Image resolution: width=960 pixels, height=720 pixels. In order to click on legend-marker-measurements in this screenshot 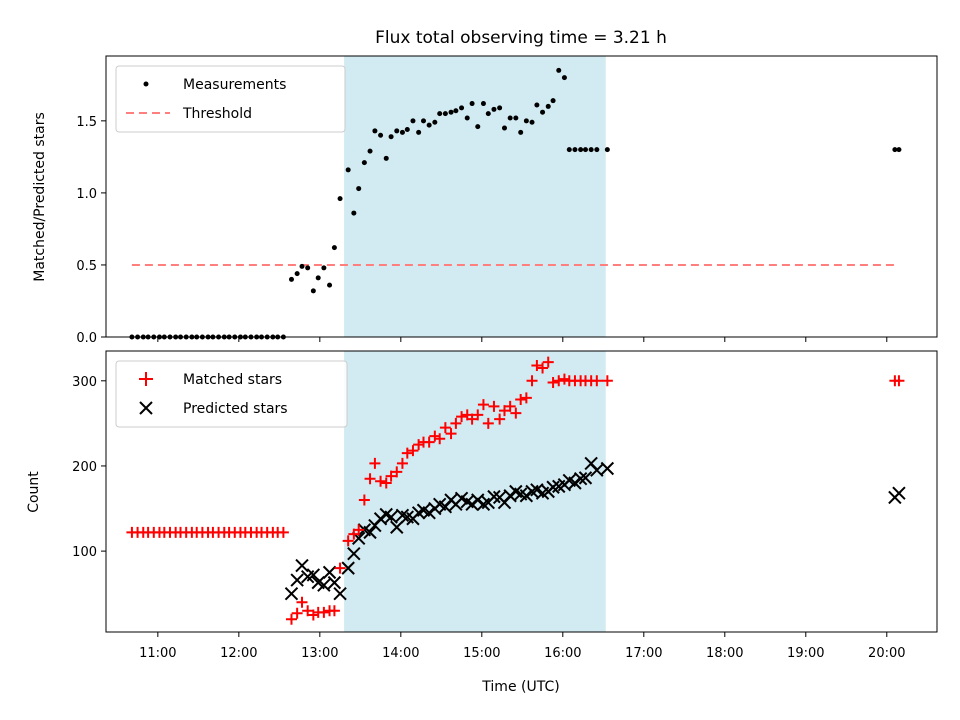, I will do `click(146, 84)`.